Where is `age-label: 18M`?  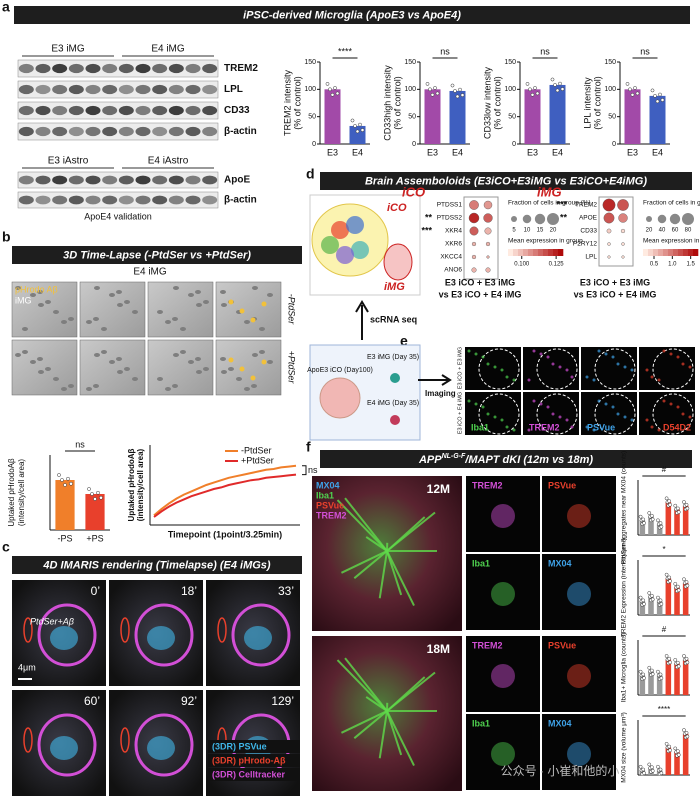 age-label: 18M is located at coordinates (438, 649).